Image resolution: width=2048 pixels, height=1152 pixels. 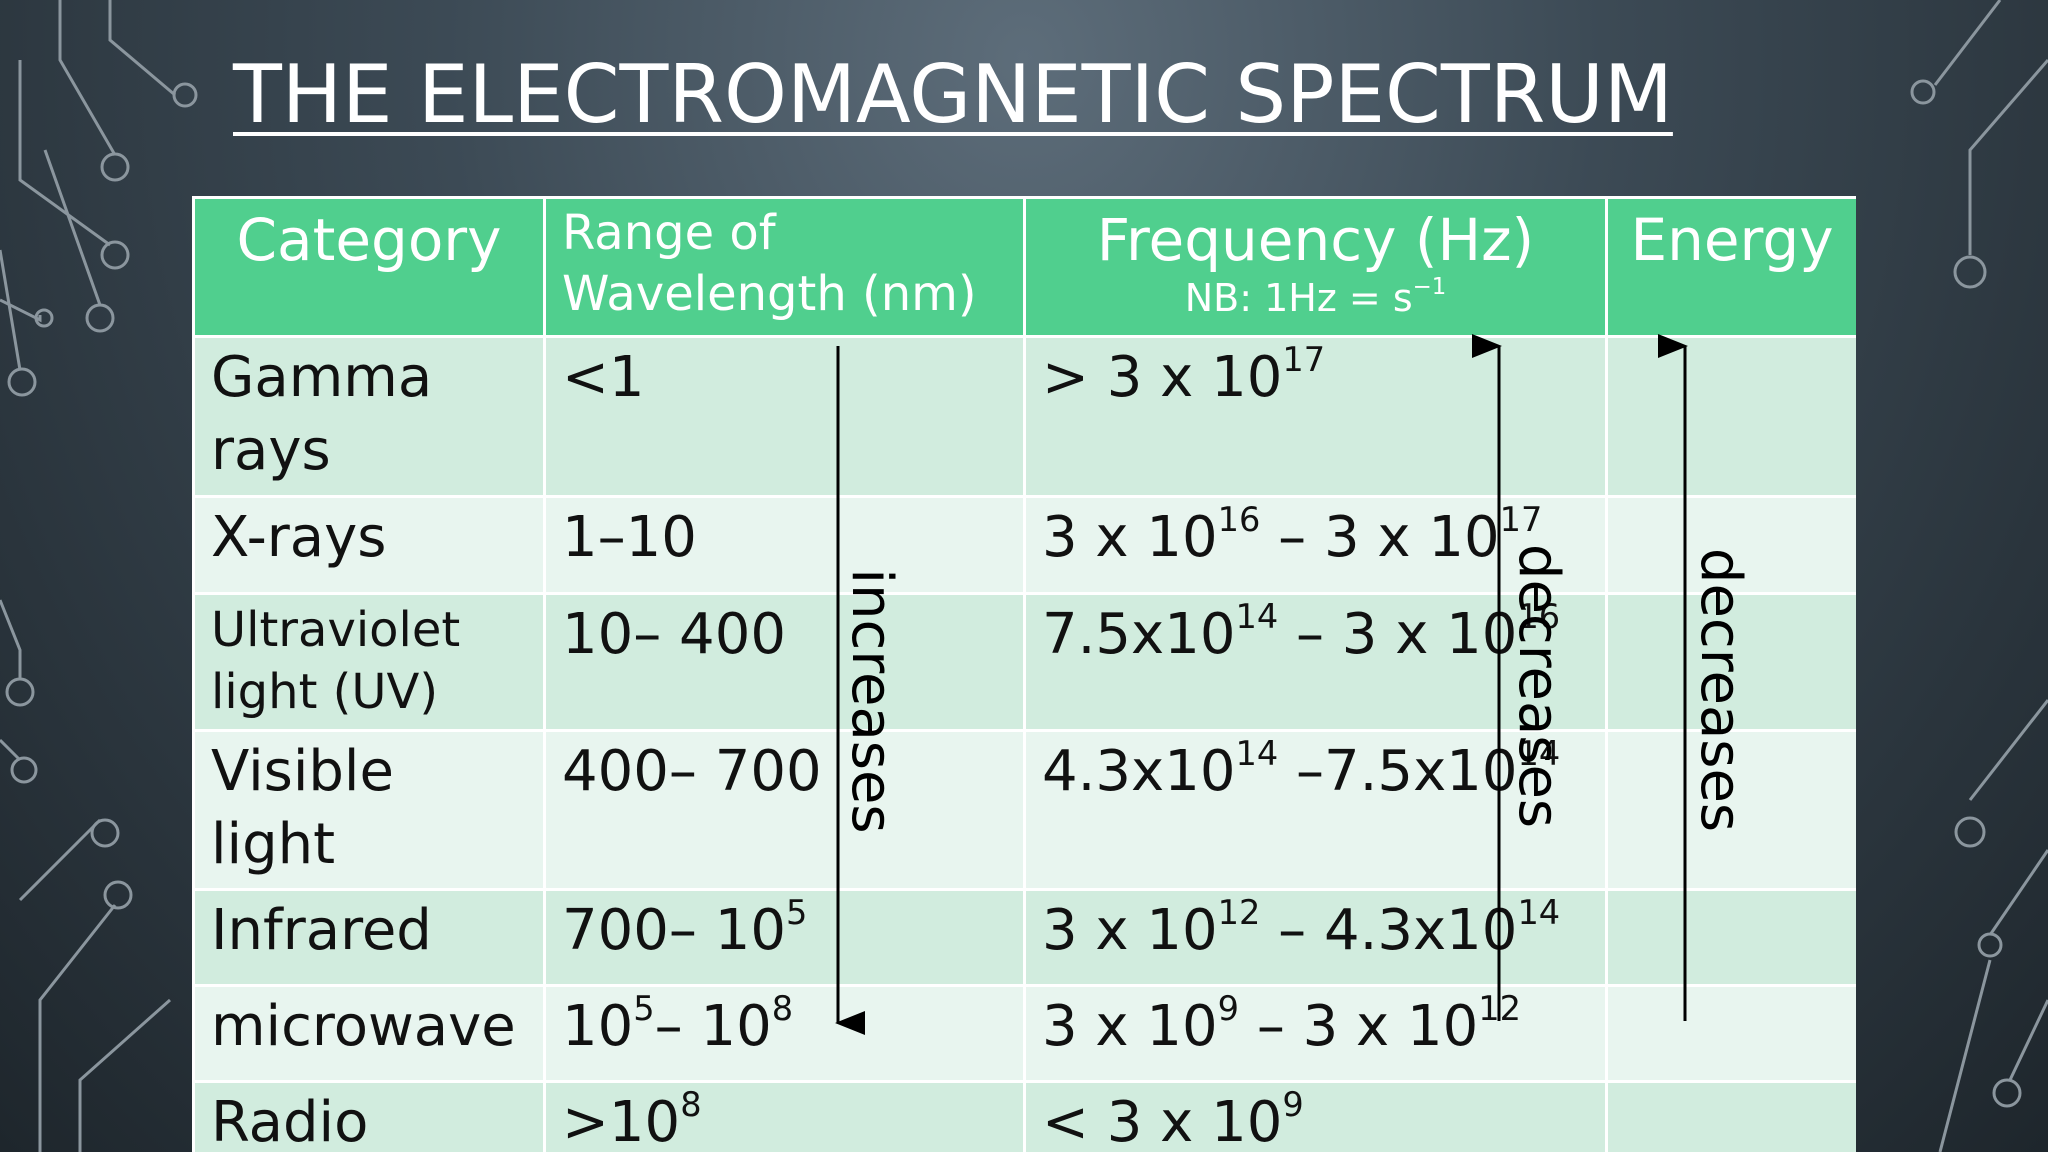 I want to click on category-cell: Gamma rays, so click(x=369, y=416).